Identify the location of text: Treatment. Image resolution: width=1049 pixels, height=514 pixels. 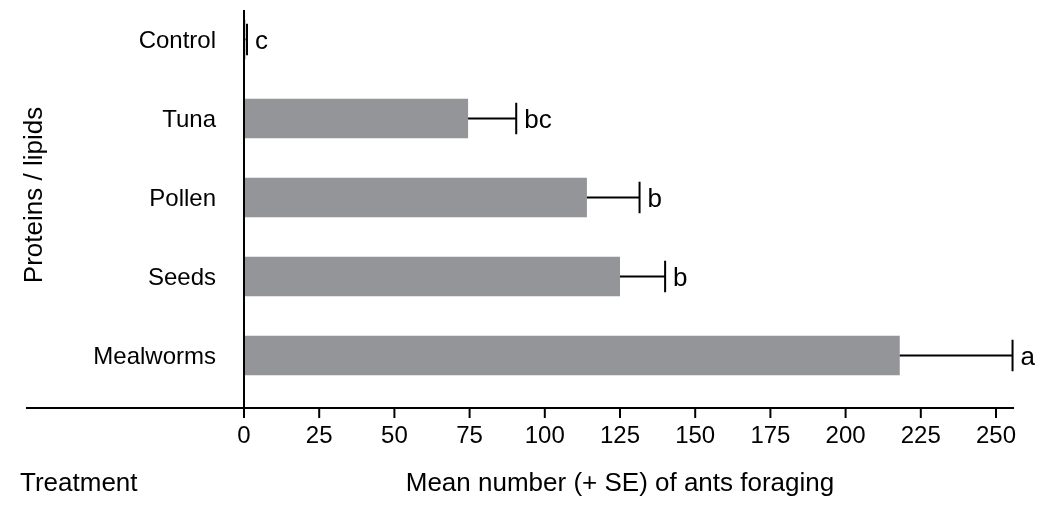
(79, 482).